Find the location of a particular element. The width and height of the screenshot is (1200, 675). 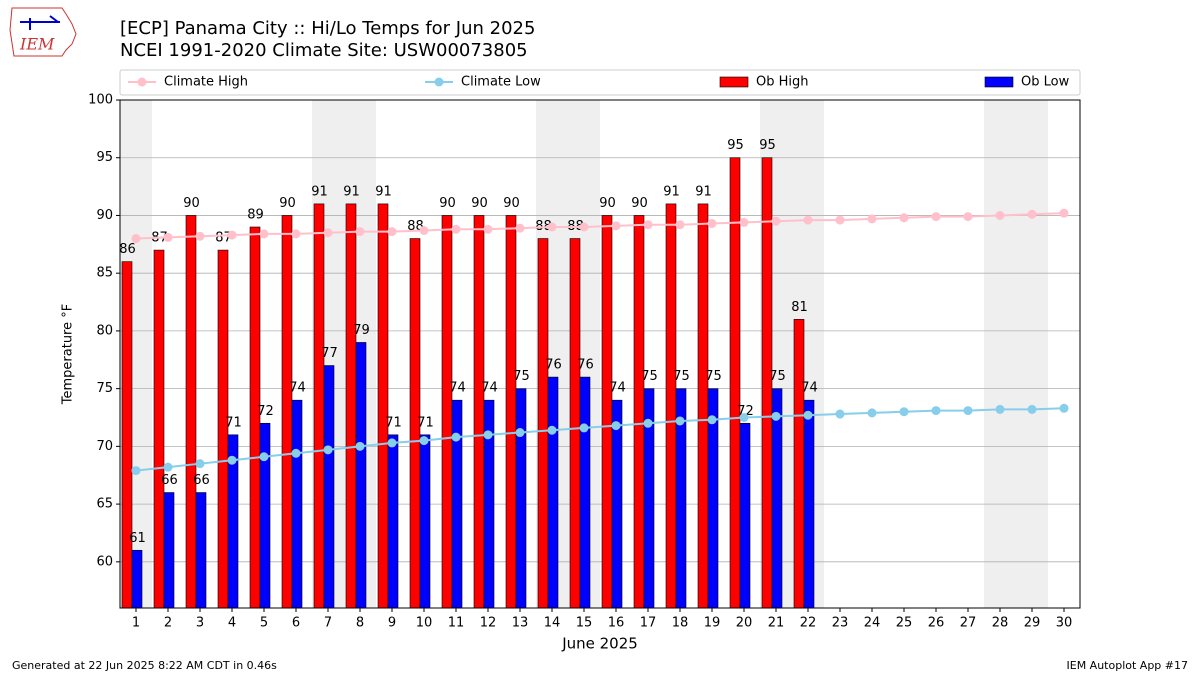

value-label: 76 is located at coordinates (585, 365).